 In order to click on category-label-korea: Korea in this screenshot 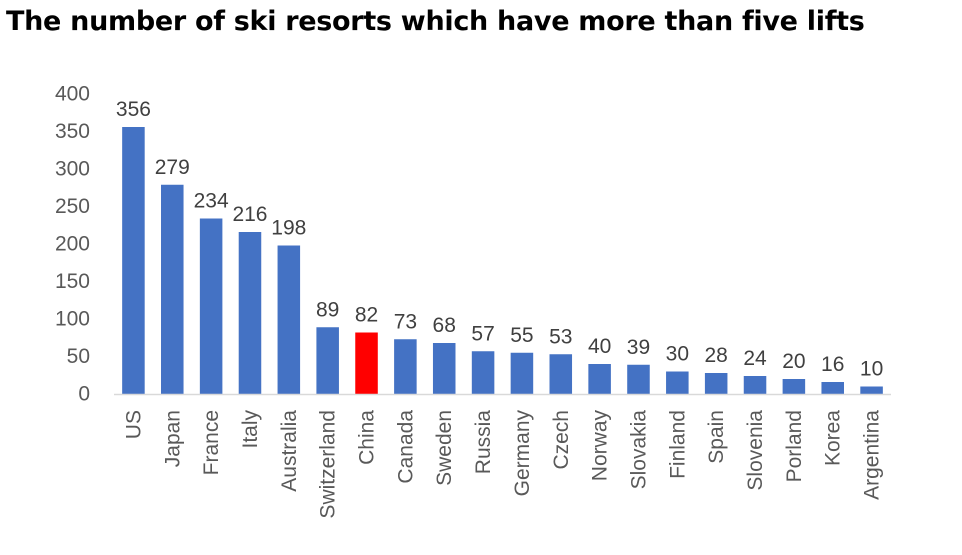, I will do `click(833, 438)`.